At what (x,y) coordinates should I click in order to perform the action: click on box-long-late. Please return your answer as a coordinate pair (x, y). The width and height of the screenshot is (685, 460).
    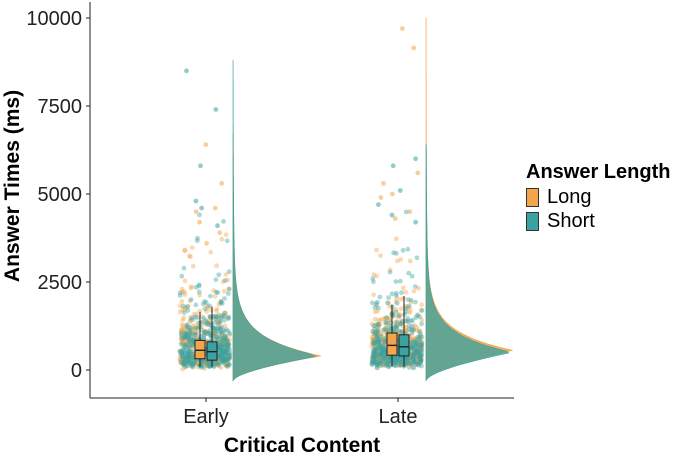
    Looking at the image, I should click on (392, 344).